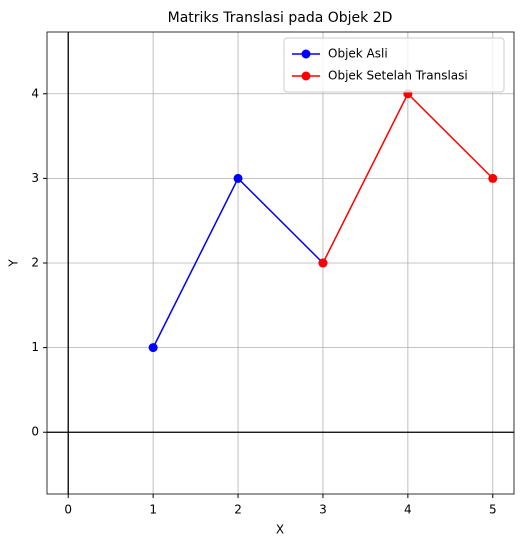 This screenshot has width=523, height=547. What do you see at coordinates (35, 178) in the screenshot?
I see `y-tick-label: 3` at bounding box center [35, 178].